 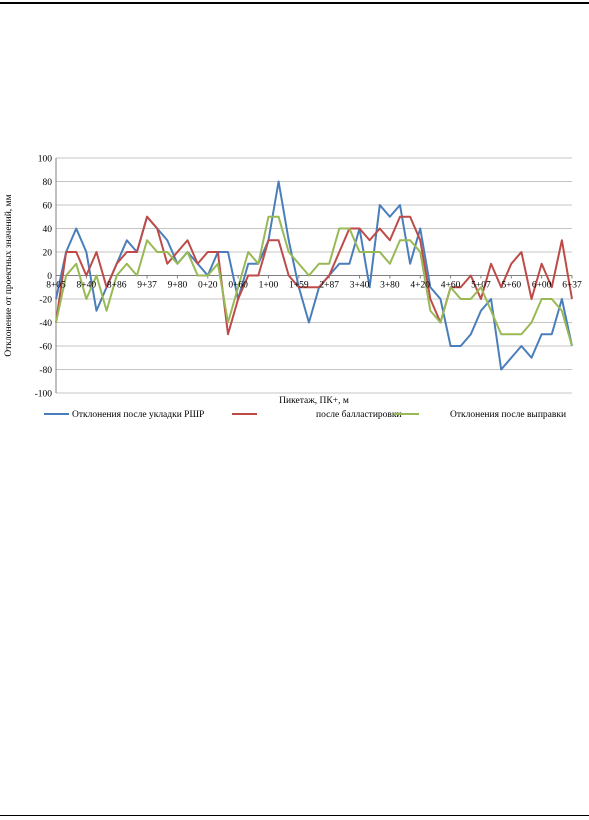 I want to click on y-tick-label: 0, so click(x=49, y=277).